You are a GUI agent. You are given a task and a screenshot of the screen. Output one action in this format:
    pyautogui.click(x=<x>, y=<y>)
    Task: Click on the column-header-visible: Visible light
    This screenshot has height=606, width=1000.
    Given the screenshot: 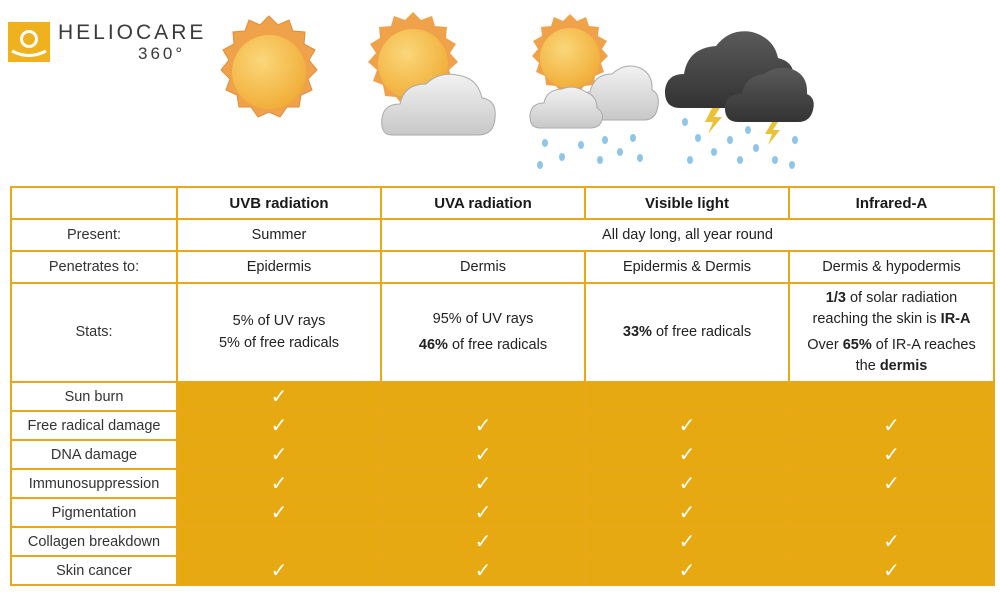 What is the action you would take?
    pyautogui.click(x=687, y=203)
    